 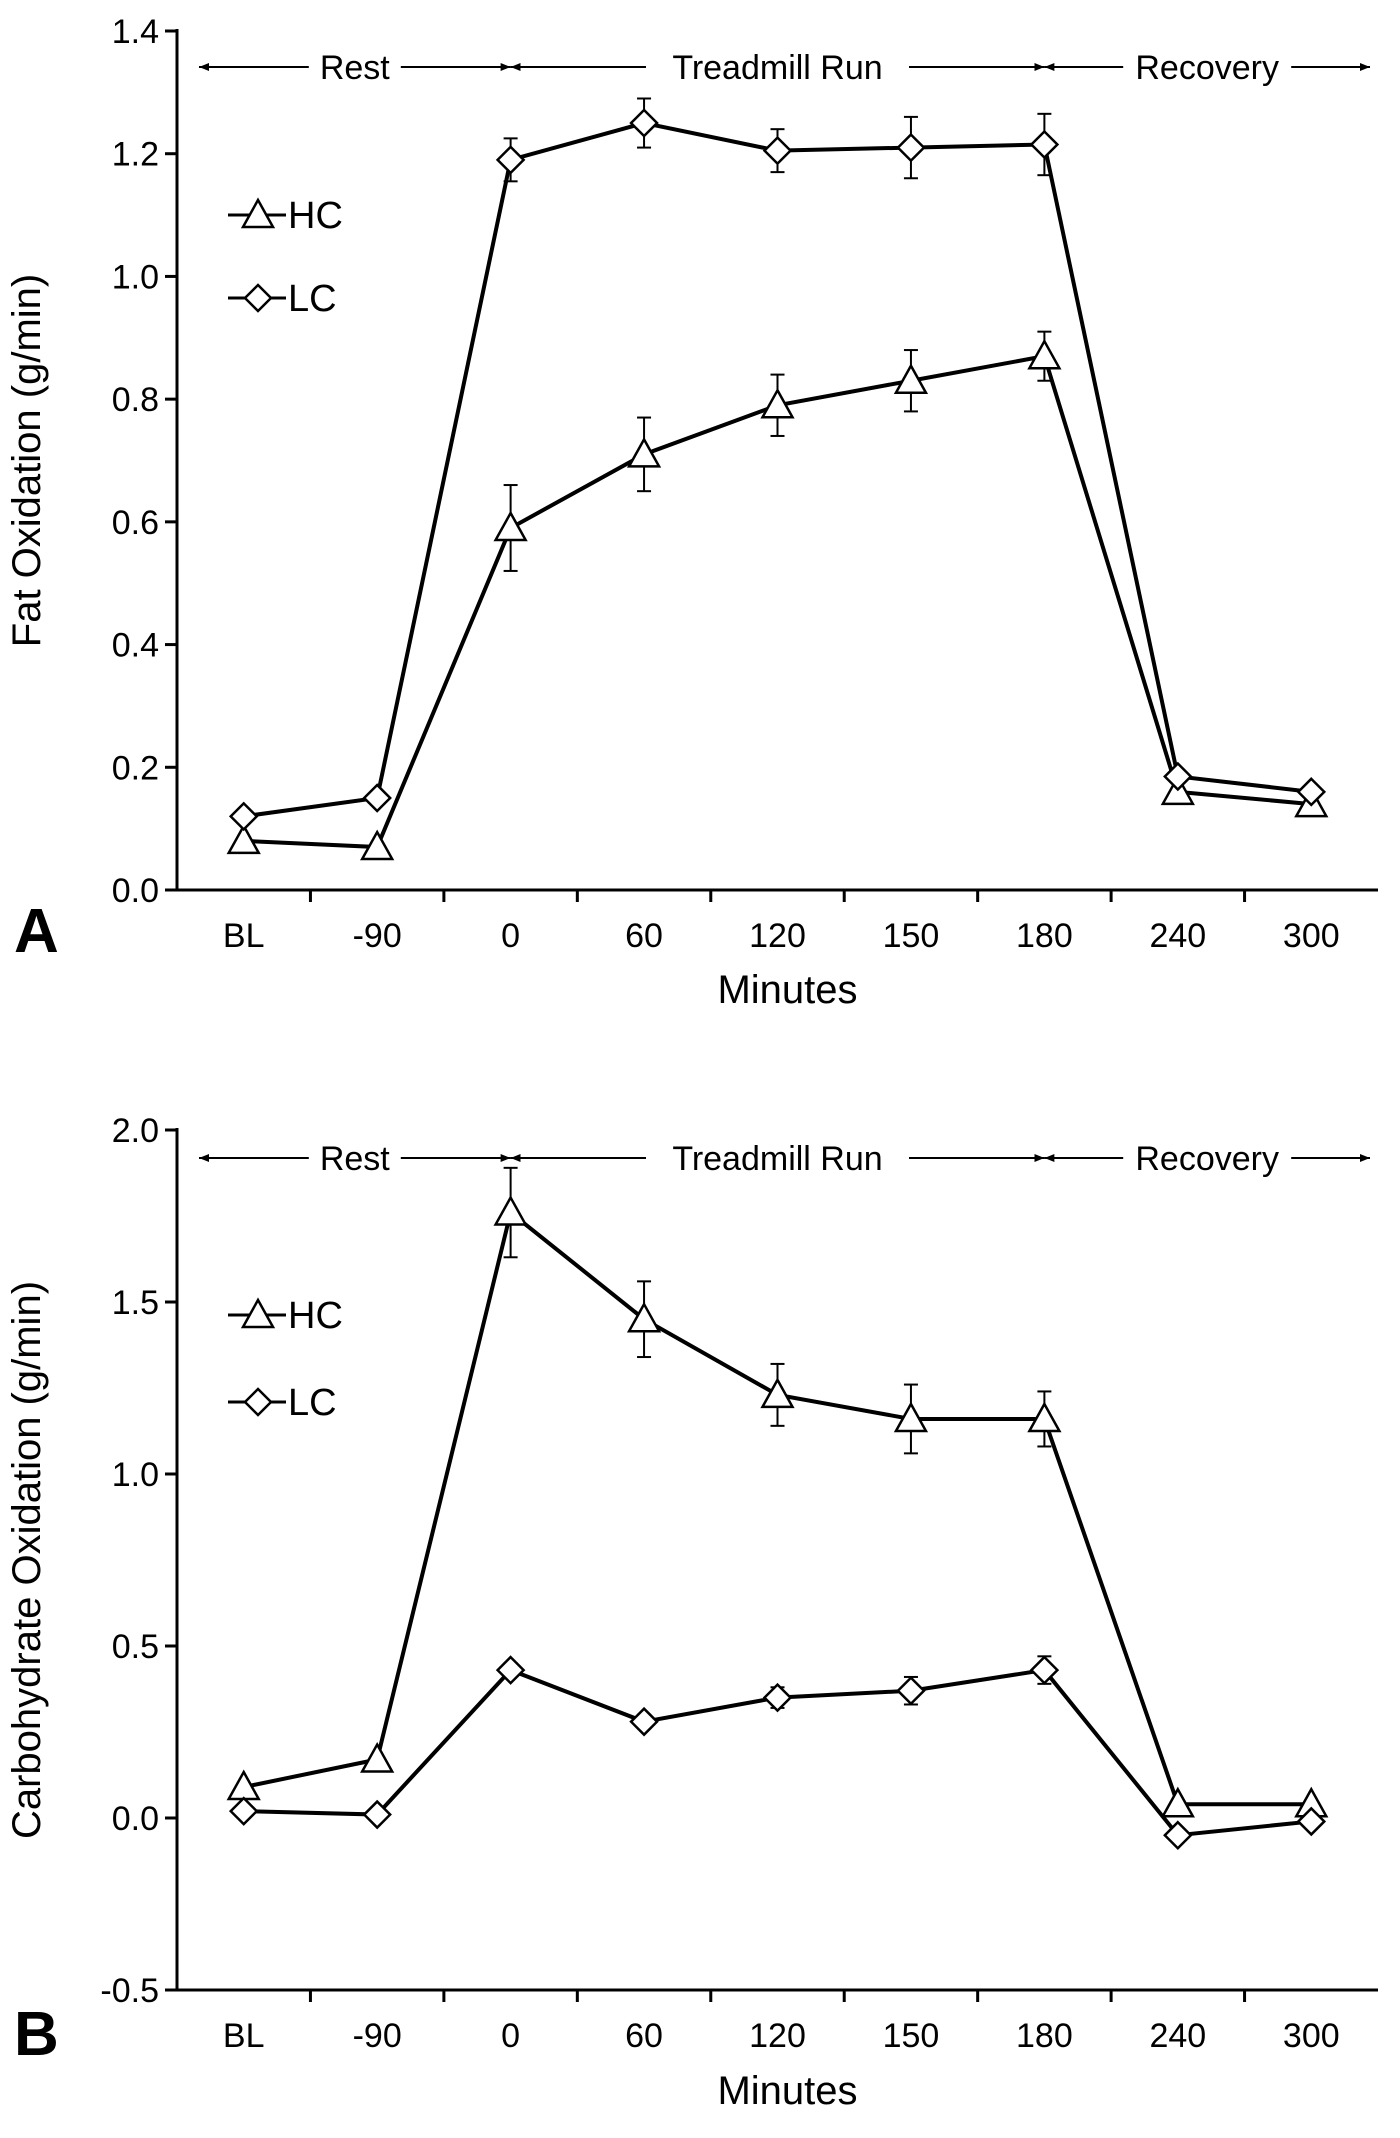 What do you see at coordinates (135, 1647) in the screenshot?
I see `y-tick-label: 0.5` at bounding box center [135, 1647].